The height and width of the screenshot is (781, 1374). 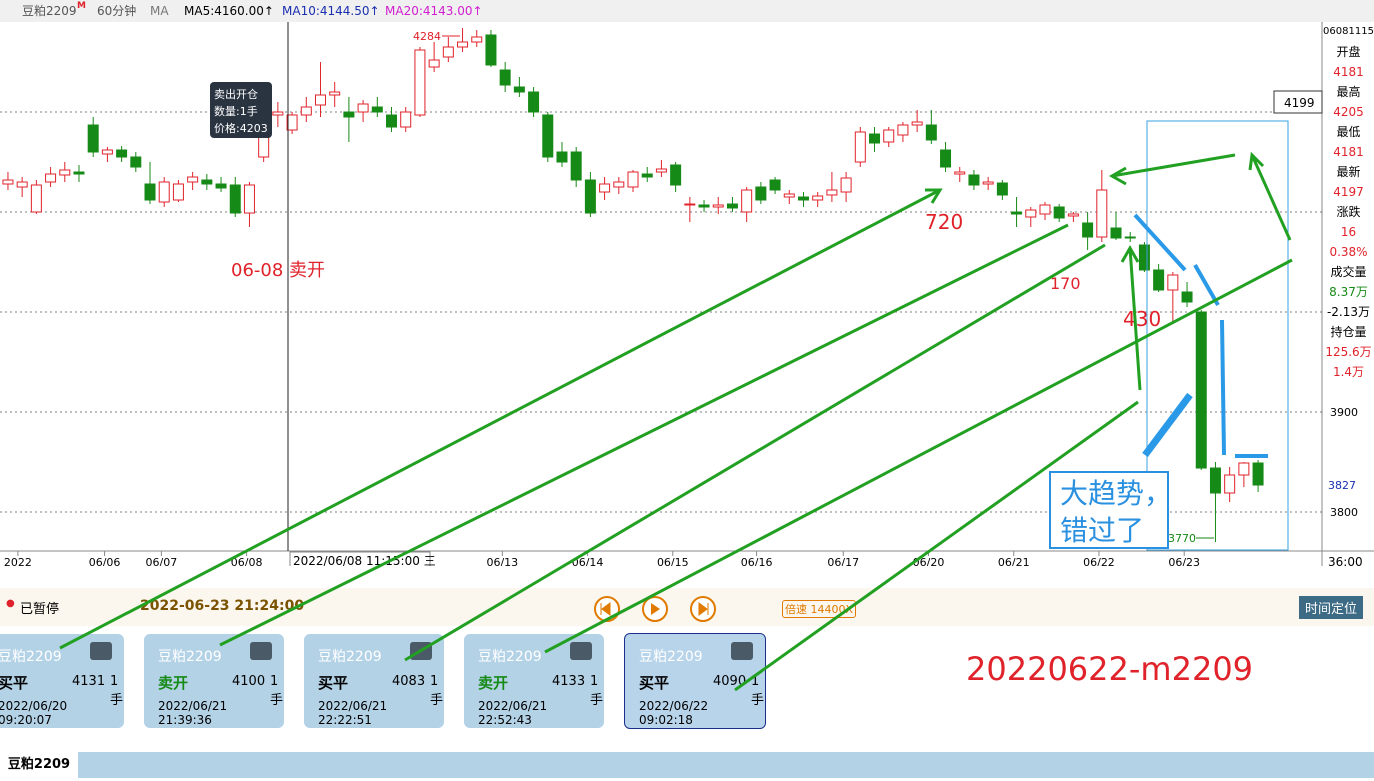 What do you see at coordinates (1348, 172) in the screenshot?
I see `panel-label: 最新` at bounding box center [1348, 172].